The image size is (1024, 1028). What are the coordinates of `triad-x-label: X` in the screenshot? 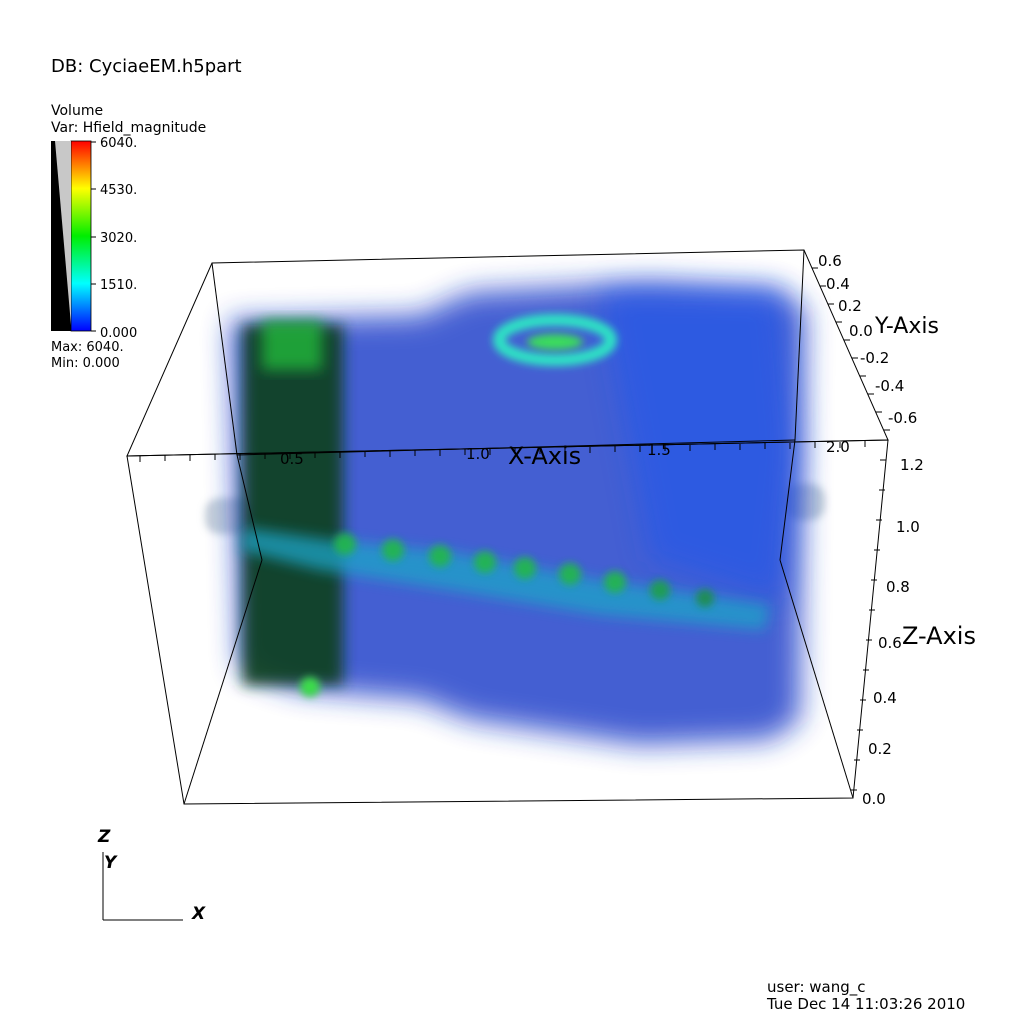 It's located at (198, 914).